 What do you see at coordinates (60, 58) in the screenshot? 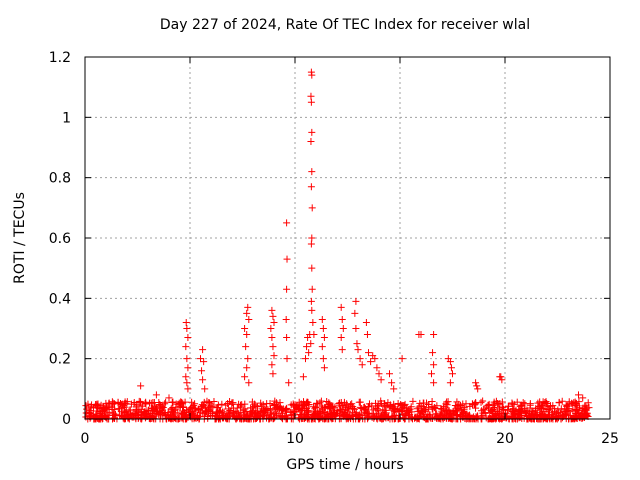
I see `y-tick-label: 1.2` at bounding box center [60, 58].